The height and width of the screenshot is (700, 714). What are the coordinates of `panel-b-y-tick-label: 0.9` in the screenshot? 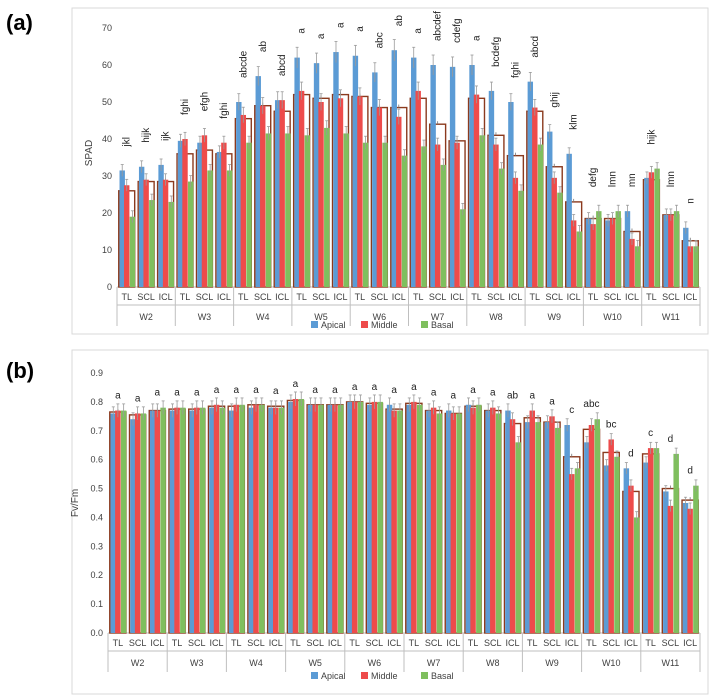 It's located at (96, 373).